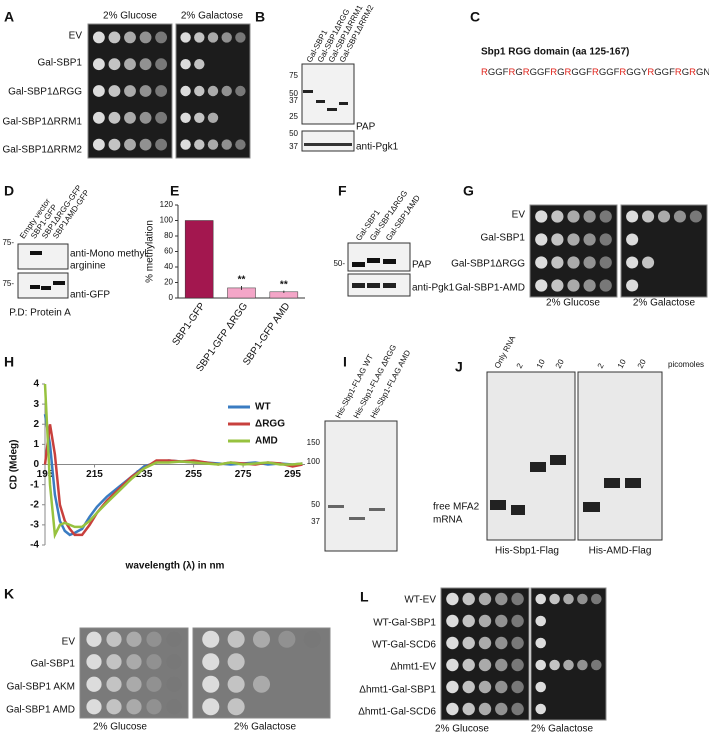 The image size is (709, 735). What do you see at coordinates (328, 141) in the screenshot?
I see `blot` at bounding box center [328, 141].